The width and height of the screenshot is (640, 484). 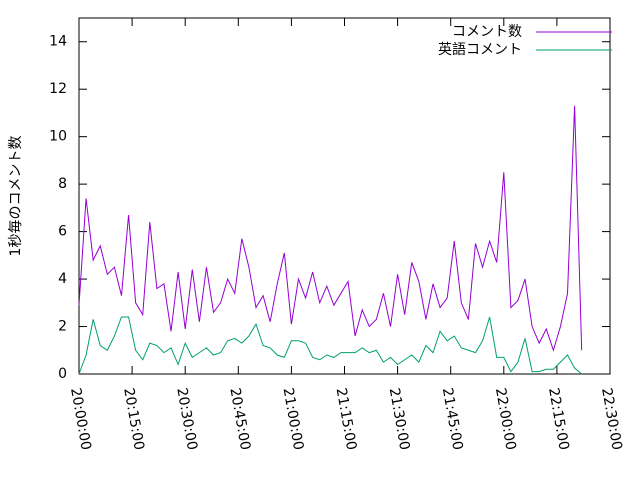 I want to click on y-tick-label: 14, so click(x=58, y=42).